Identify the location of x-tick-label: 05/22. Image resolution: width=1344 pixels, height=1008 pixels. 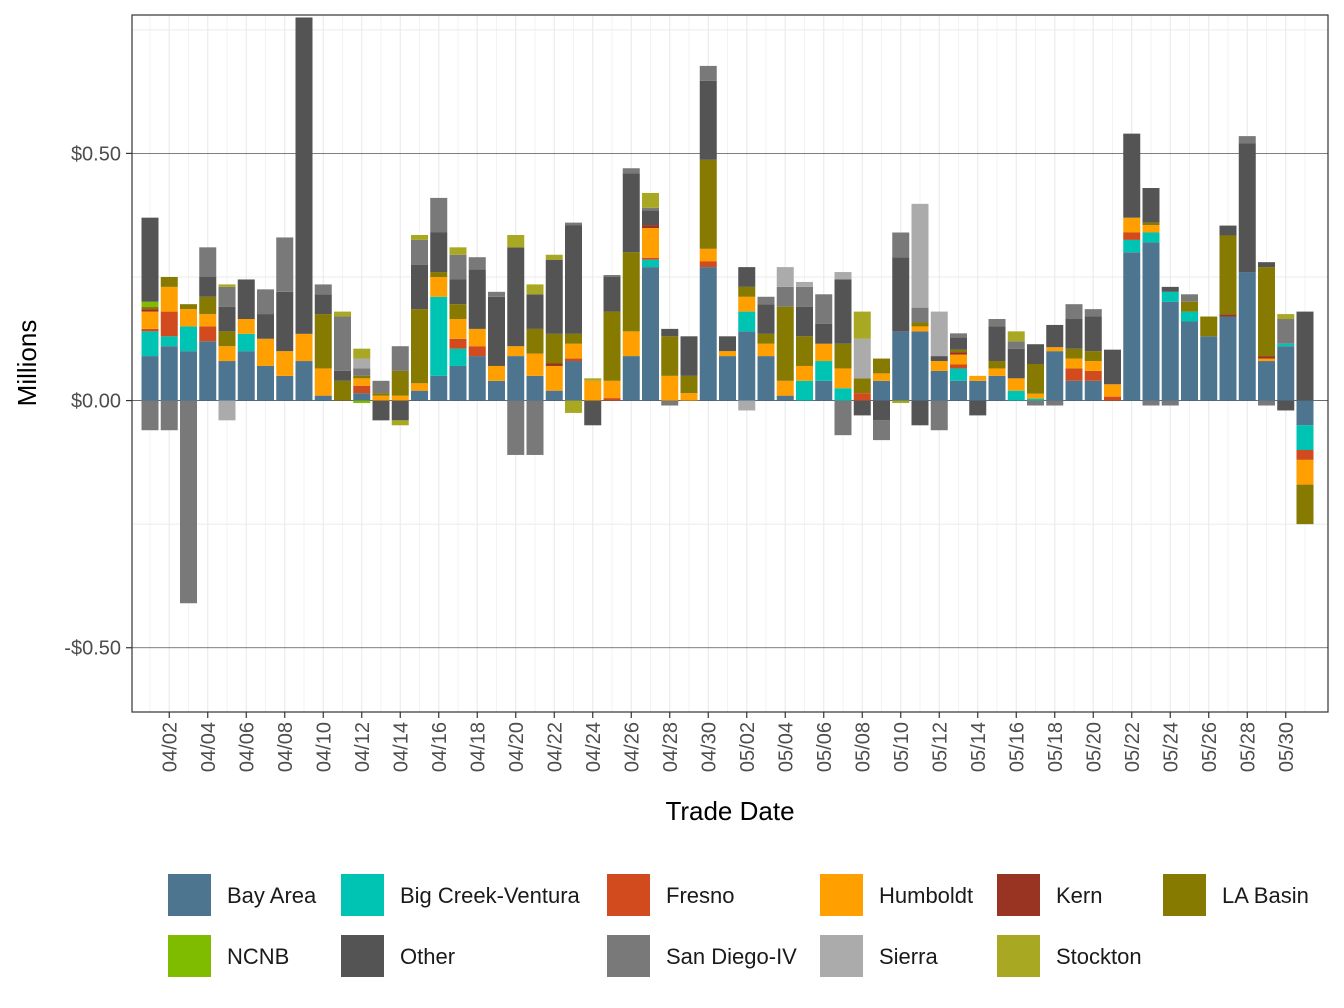
(1133, 747).